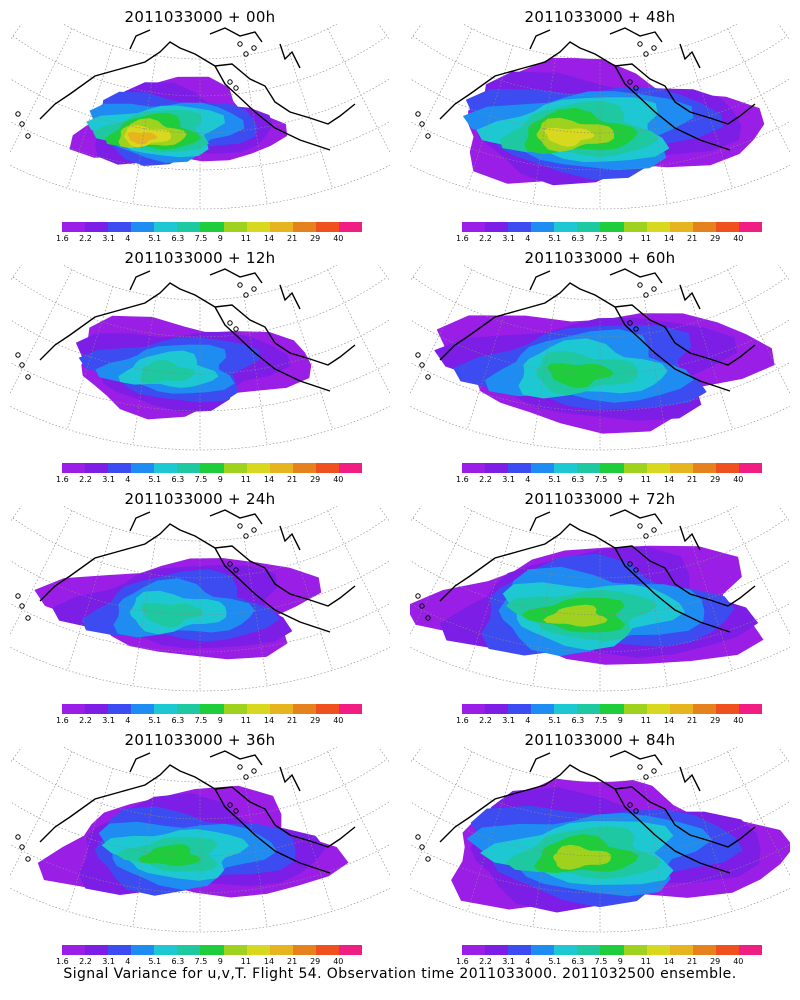  Describe the element at coordinates (600, 358) in the screenshot. I see `map-60h` at that location.